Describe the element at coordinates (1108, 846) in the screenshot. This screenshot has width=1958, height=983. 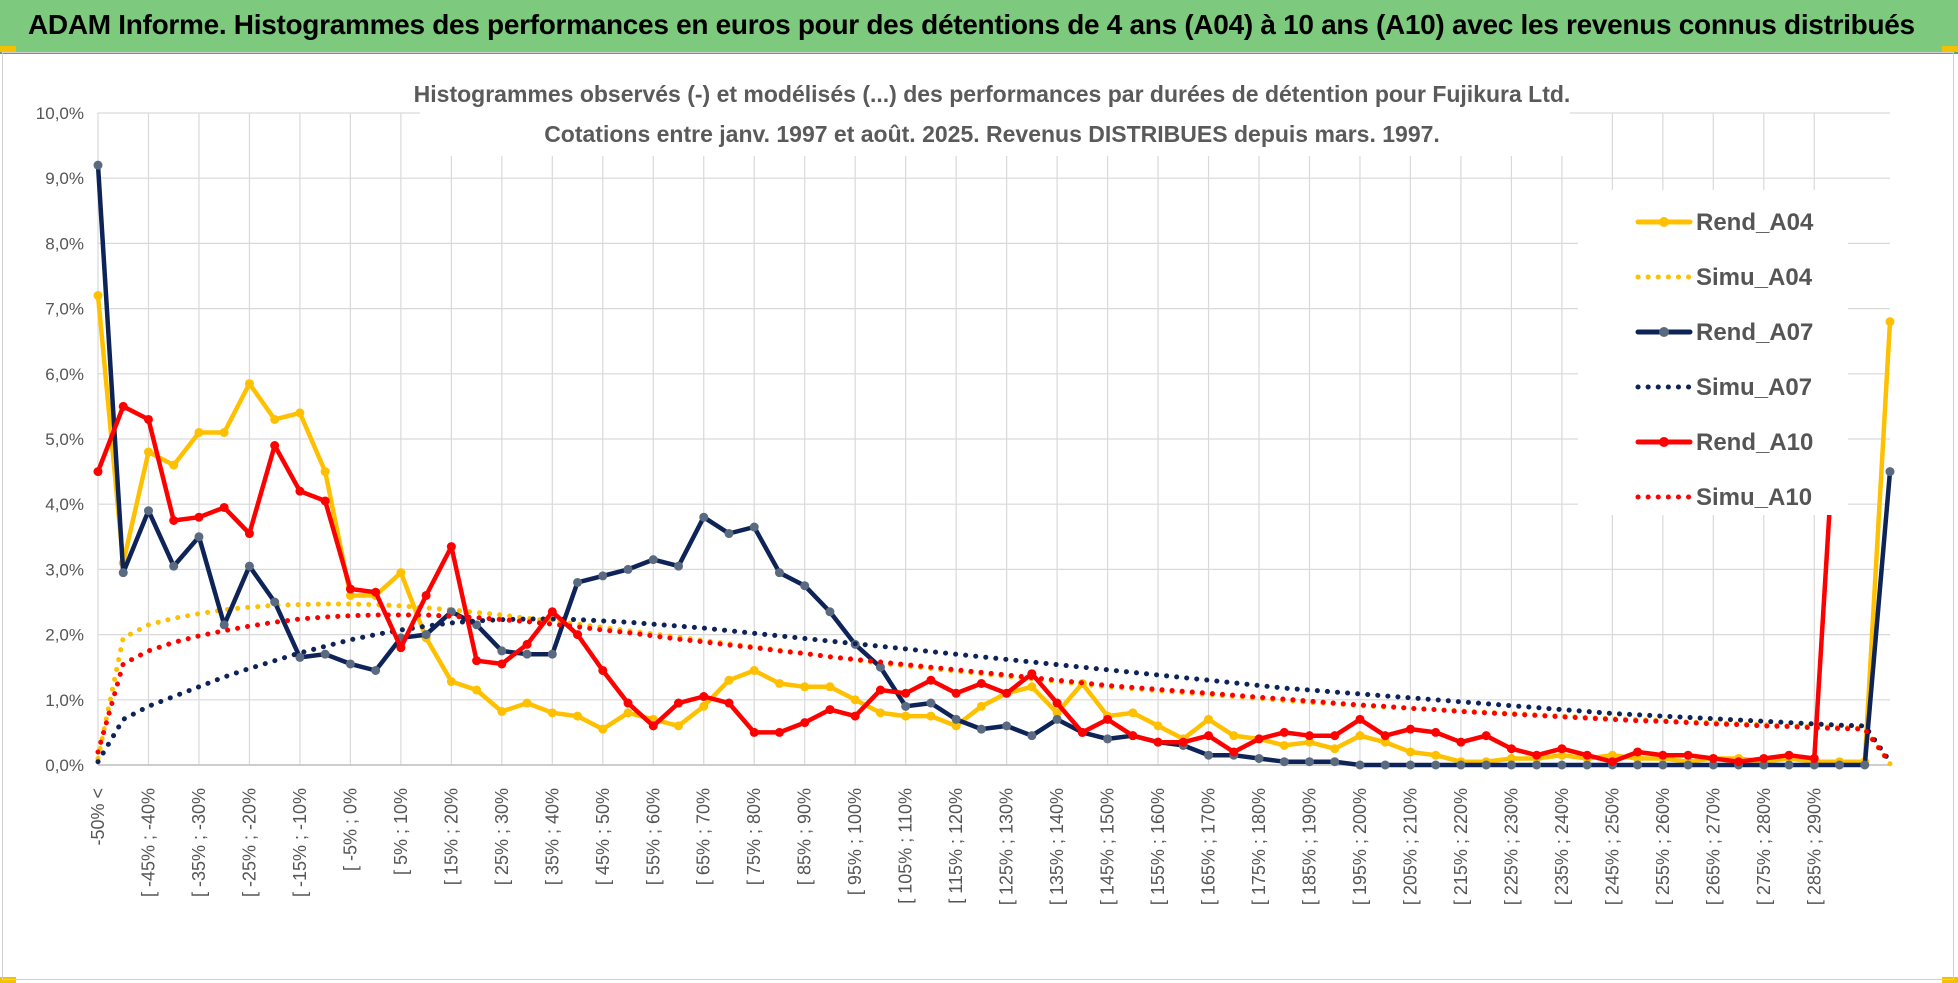
I see `x-tick-label: [ 145% ; 150%` at that location.